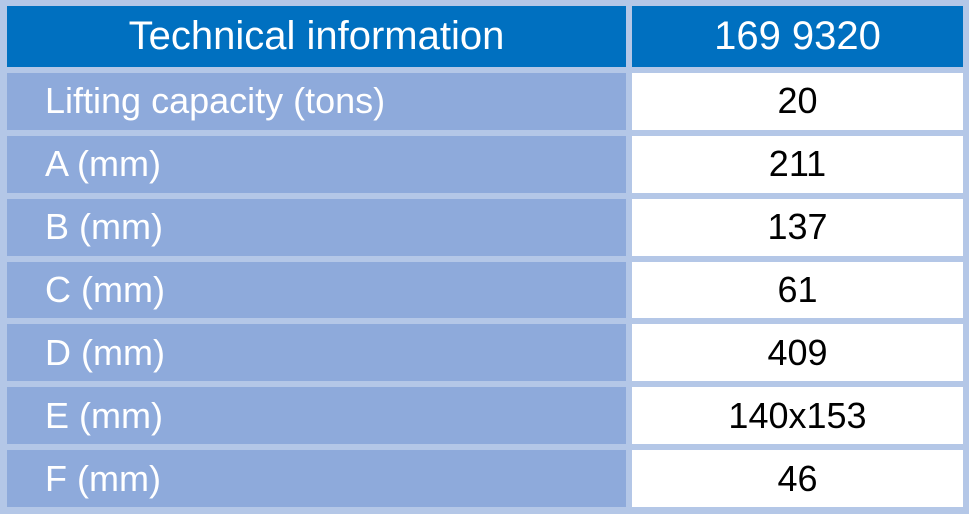 Image resolution: width=969 pixels, height=514 pixels. I want to click on row-label: A (mm), so click(316, 164).